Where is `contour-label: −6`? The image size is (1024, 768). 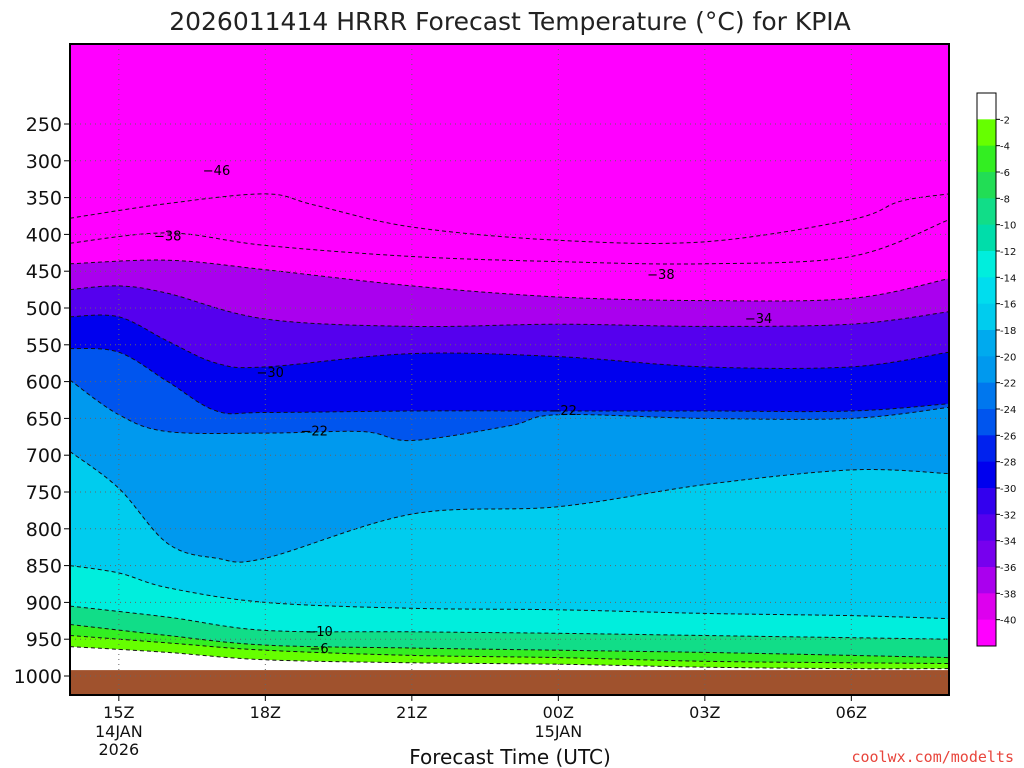
contour-label: −6 is located at coordinates (318, 649).